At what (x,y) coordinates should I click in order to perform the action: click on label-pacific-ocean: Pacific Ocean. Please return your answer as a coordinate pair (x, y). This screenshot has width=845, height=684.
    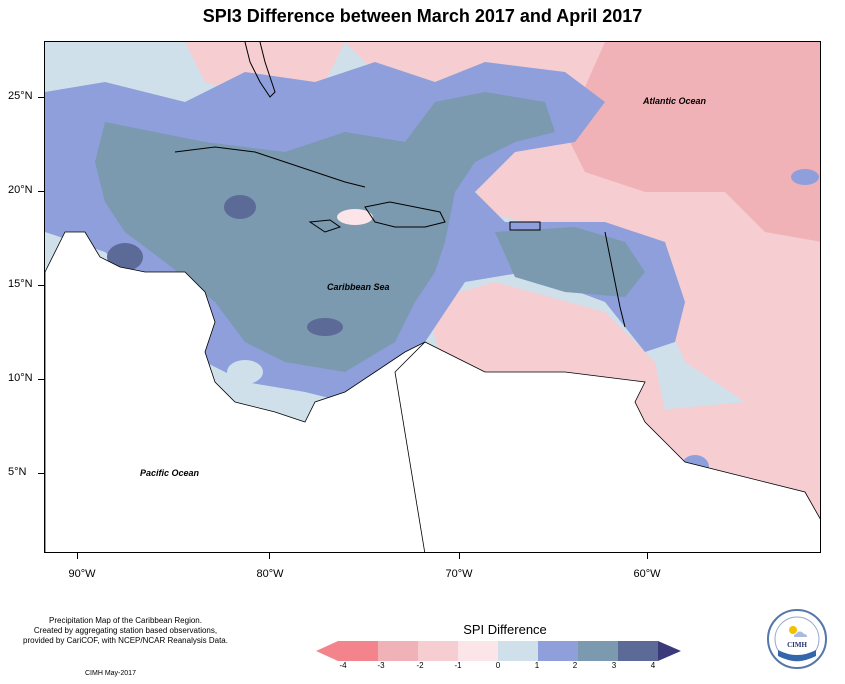
    Looking at the image, I should click on (170, 473).